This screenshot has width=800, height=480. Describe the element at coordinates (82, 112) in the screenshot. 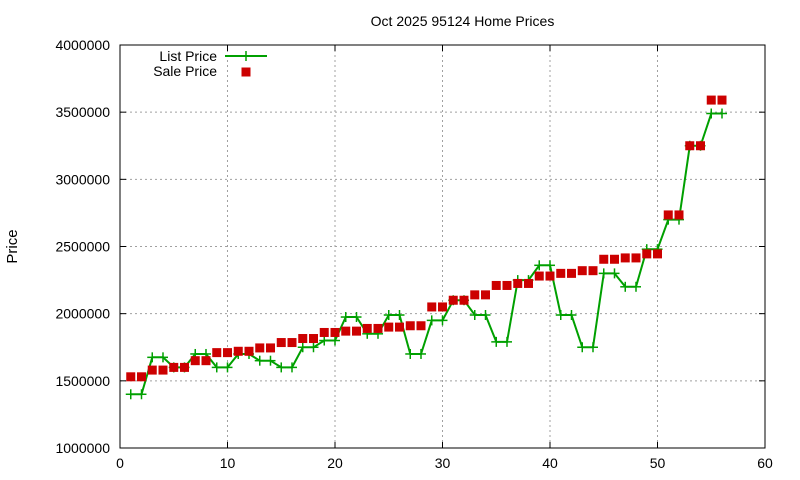

I see `y-tick-label: 3500000` at that location.